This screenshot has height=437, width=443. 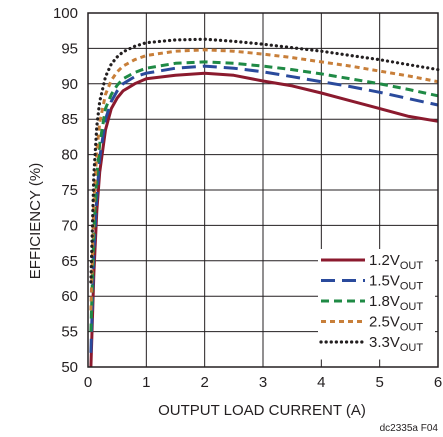 I want to click on y-axis-title: EFFICIENCY (%), so click(x=35, y=221).